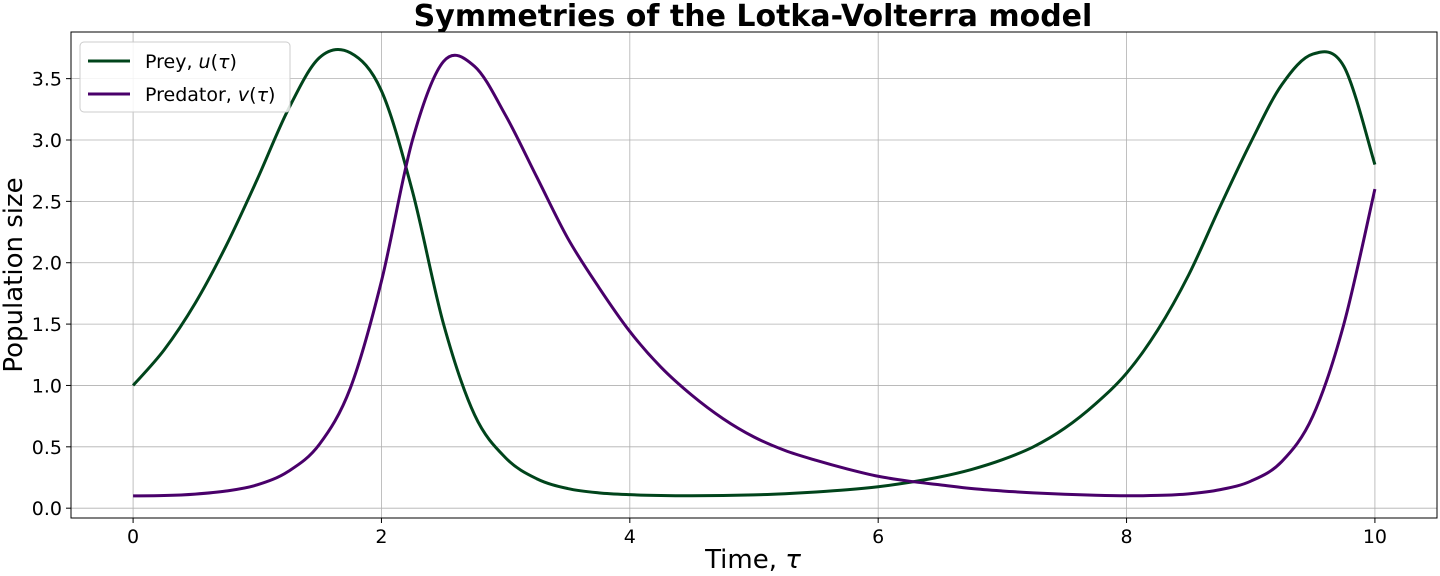 The height and width of the screenshot is (576, 1440). I want to click on x-axis-label: Time, τ, so click(752, 560).